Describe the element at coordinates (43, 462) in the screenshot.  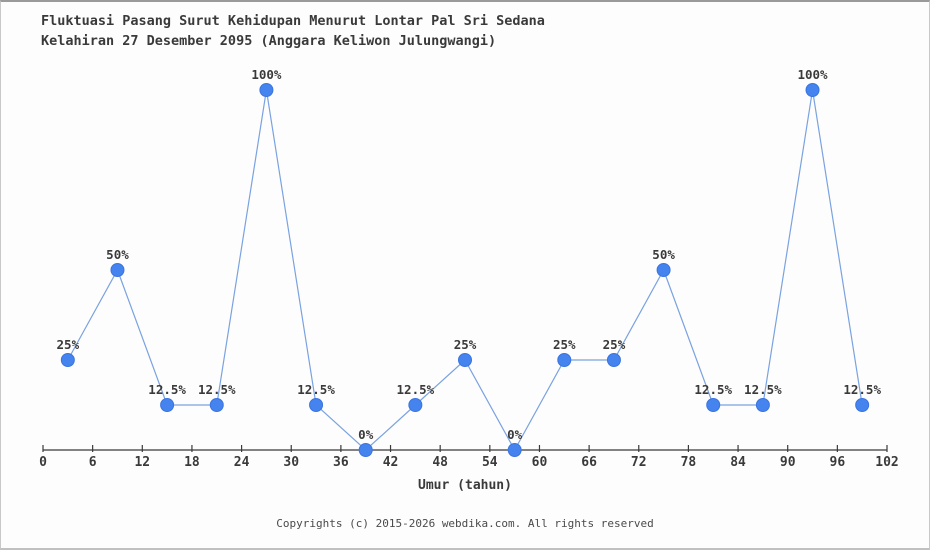
I see `x-axis-tick-label: 0` at that location.